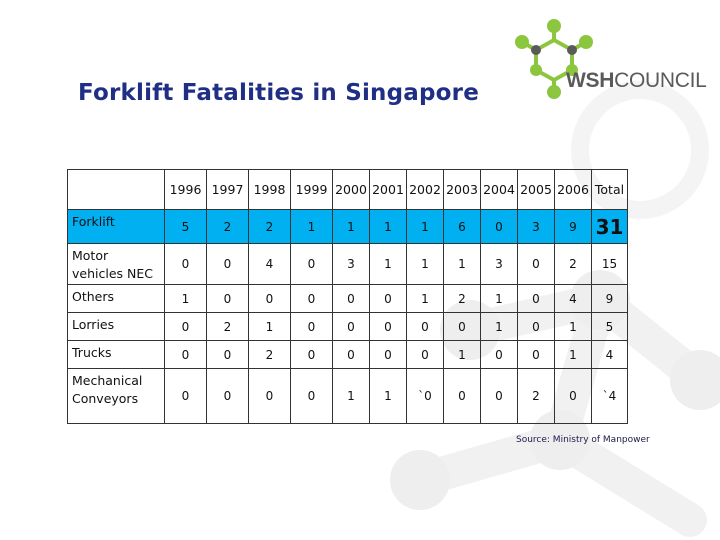 This screenshot has height=540, width=720. I want to click on header-cell: 2000, so click(351, 189).